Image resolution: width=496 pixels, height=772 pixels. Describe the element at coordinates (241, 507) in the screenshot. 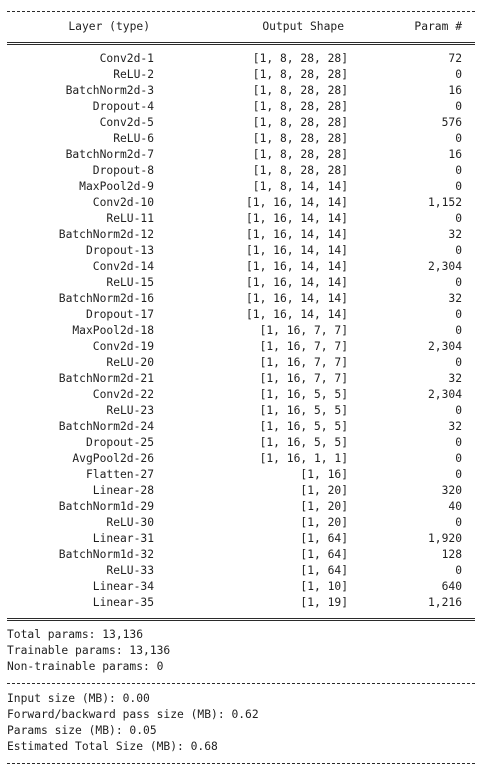

I see `table-row: BatchNorm1d-29 [1, 20] 40` at that location.